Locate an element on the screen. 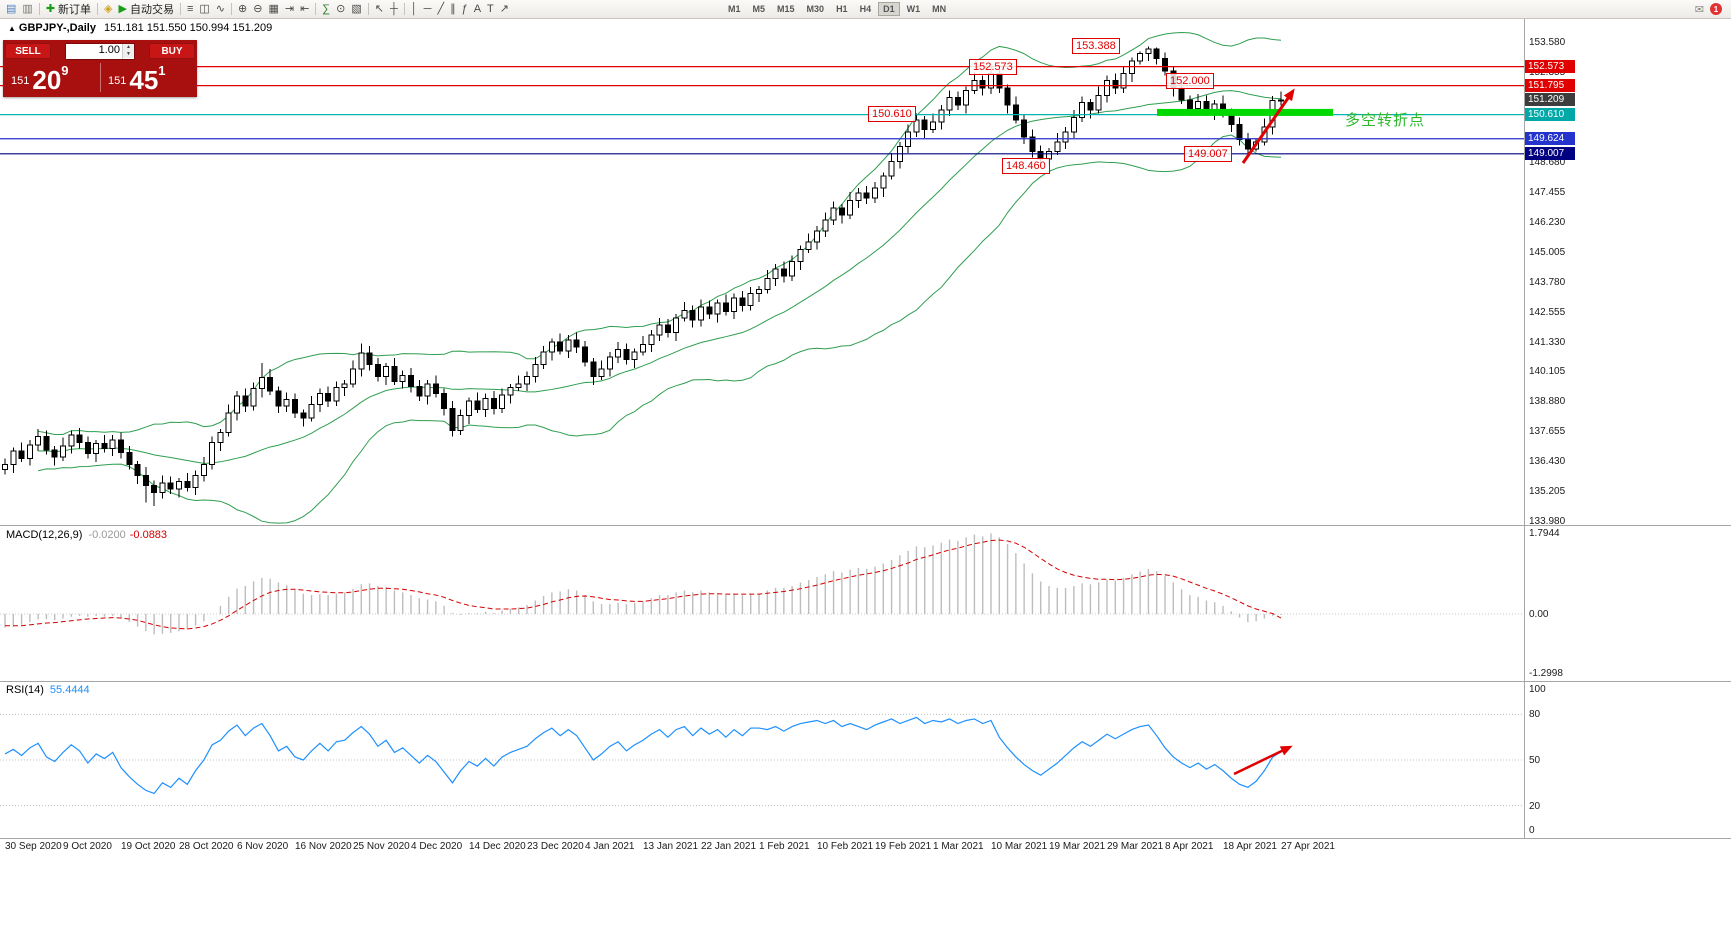 The image size is (1731, 944). price-annotation: 148.460 is located at coordinates (1026, 166).